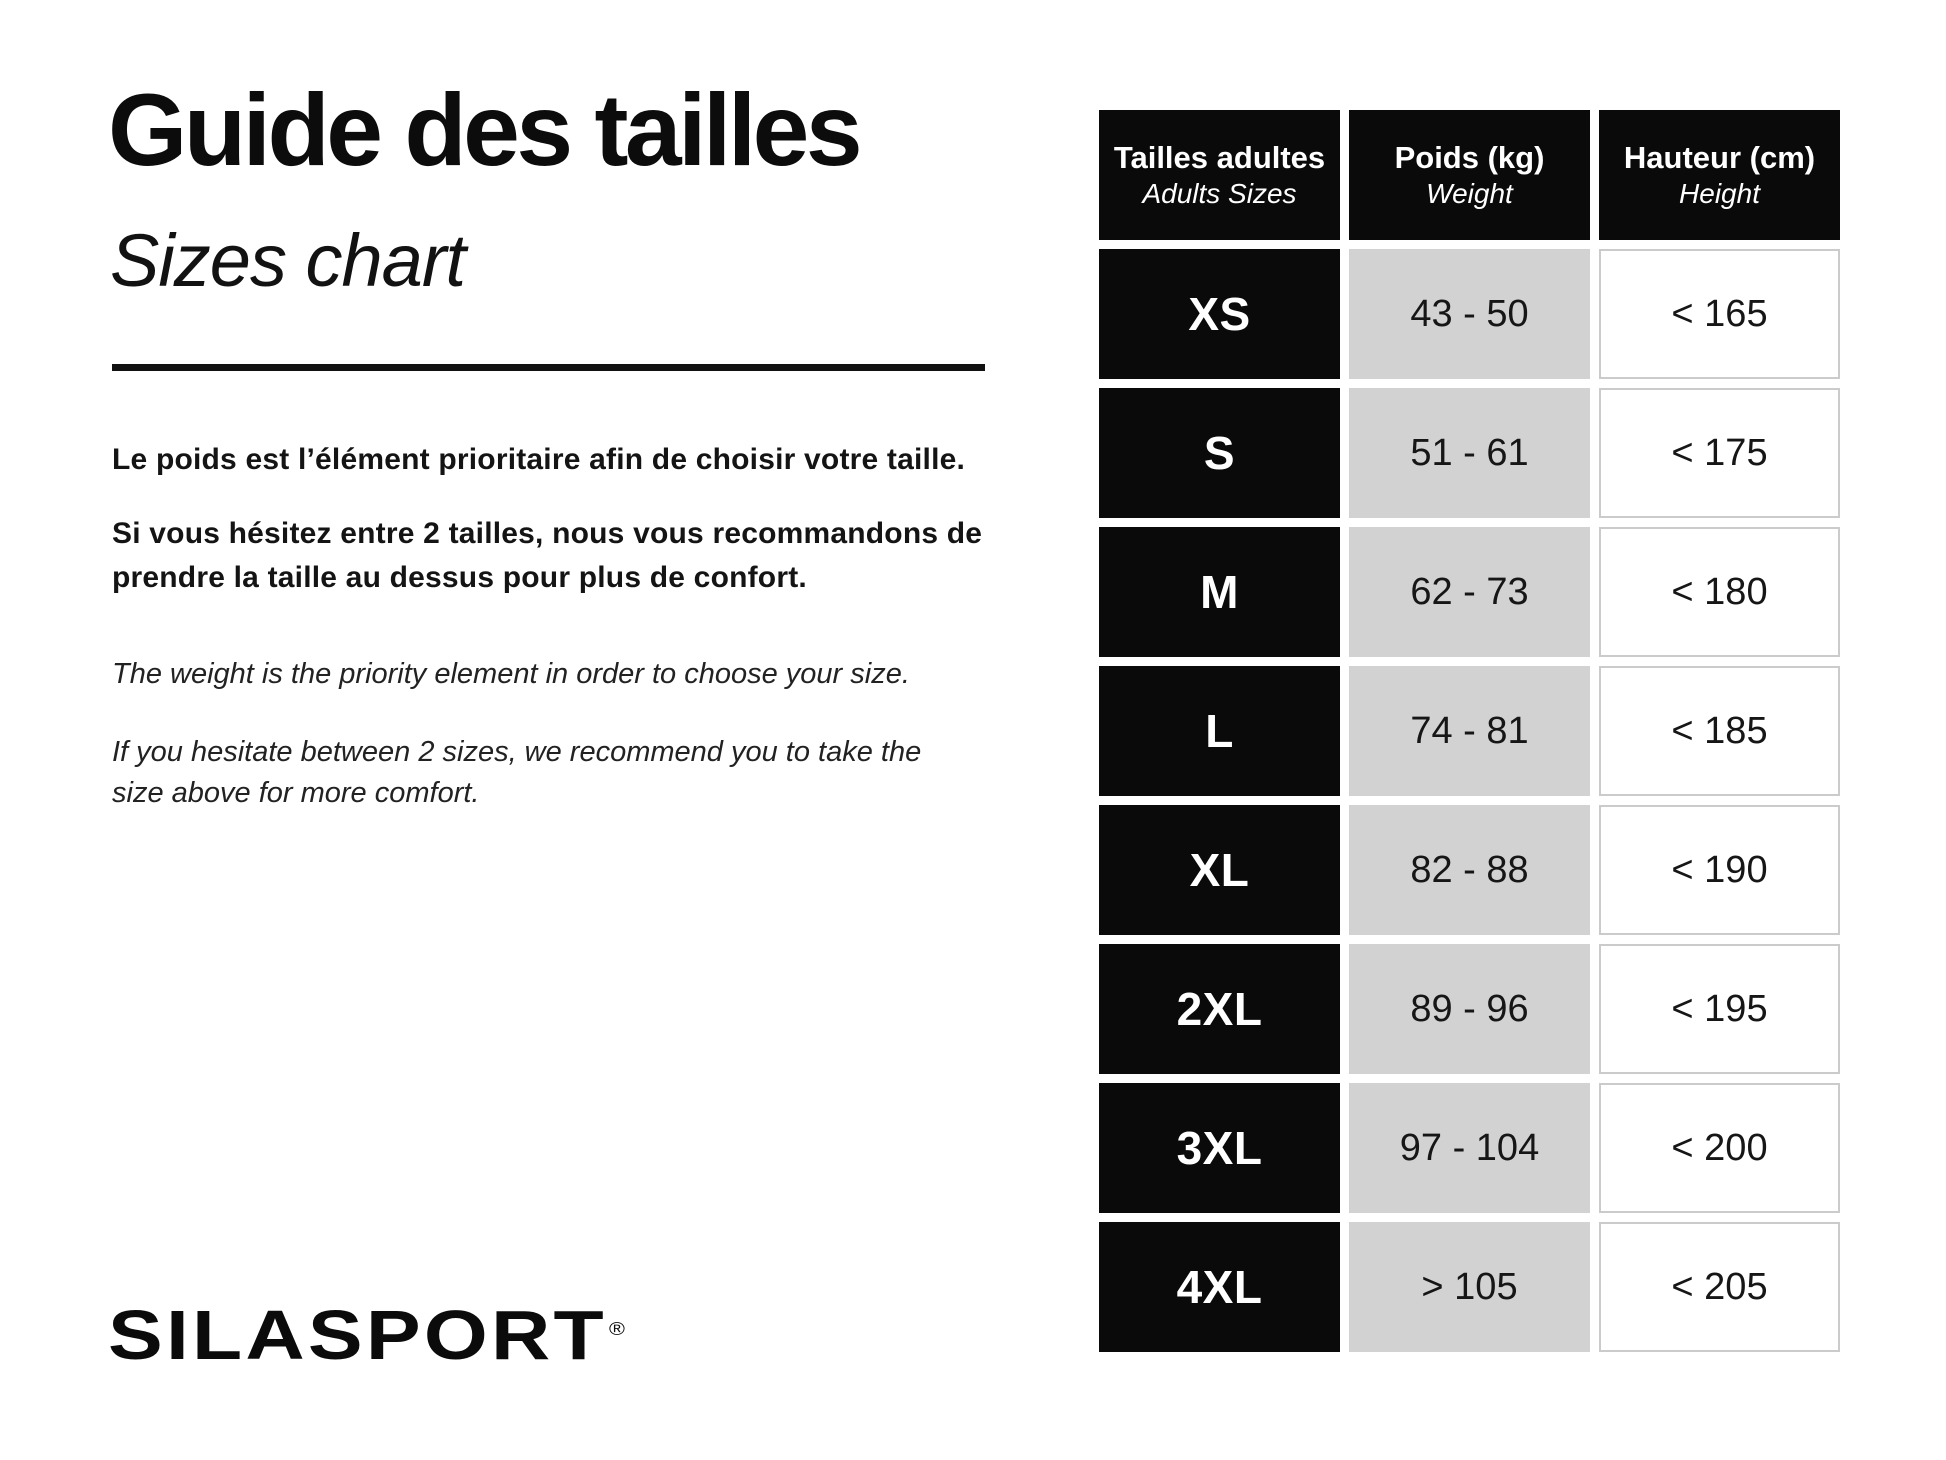 Image resolution: width=1946 pixels, height=1460 pixels. Describe the element at coordinates (1719, 870) in the screenshot. I see `height-cell-xl: < 190` at that location.